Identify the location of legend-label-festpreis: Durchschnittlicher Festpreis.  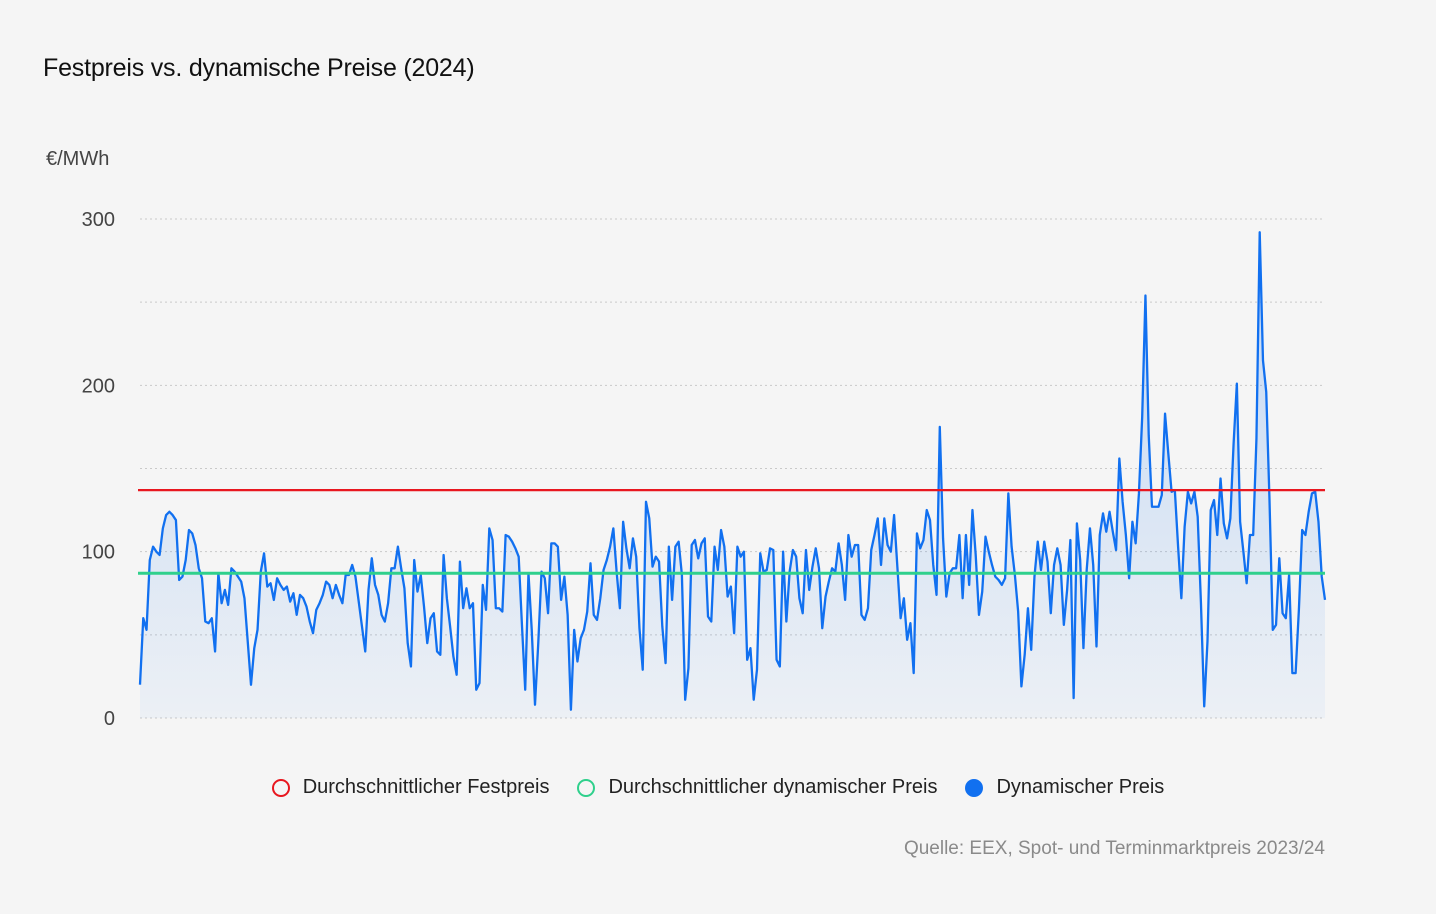
(426, 787).